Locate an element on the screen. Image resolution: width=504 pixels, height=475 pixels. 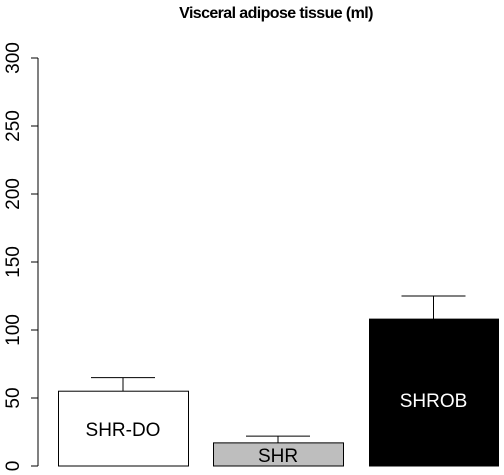
y-tick-label: 50 is located at coordinates (13, 397).